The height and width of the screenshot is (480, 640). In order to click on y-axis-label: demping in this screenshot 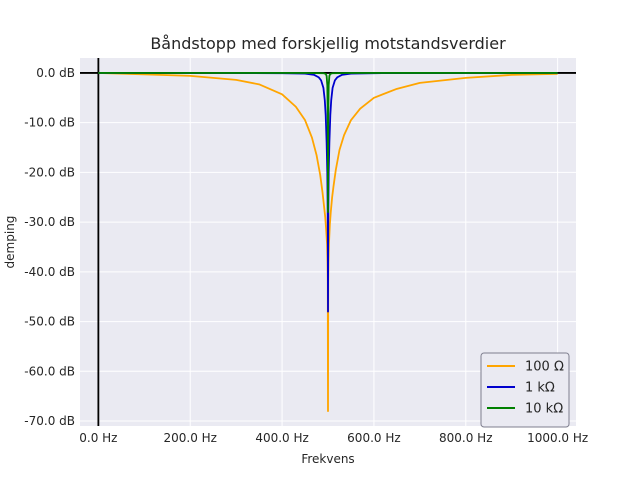, I will do `click(10, 242)`.